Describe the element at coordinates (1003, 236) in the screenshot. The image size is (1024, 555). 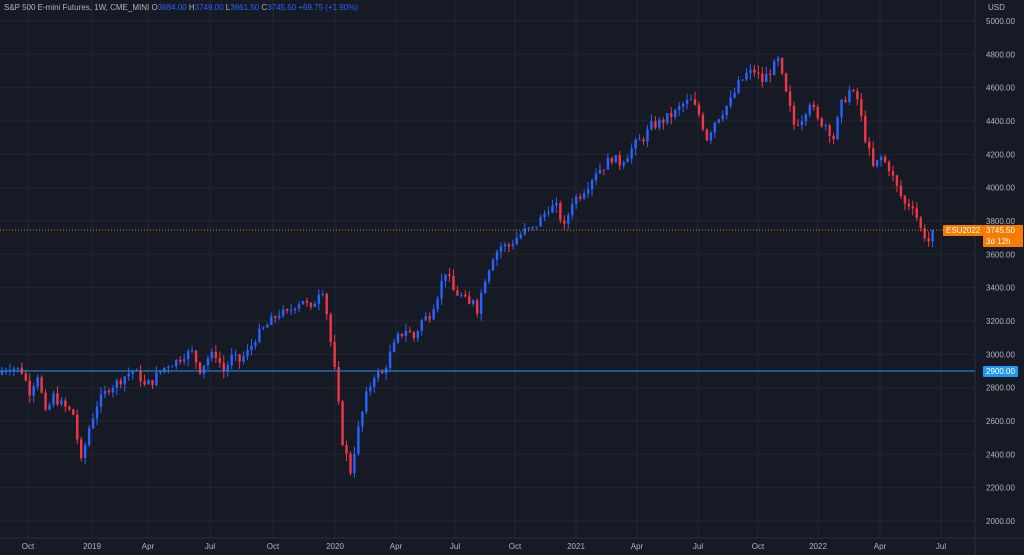
I see `last-price-tag: 3745.50 3d 12h` at that location.